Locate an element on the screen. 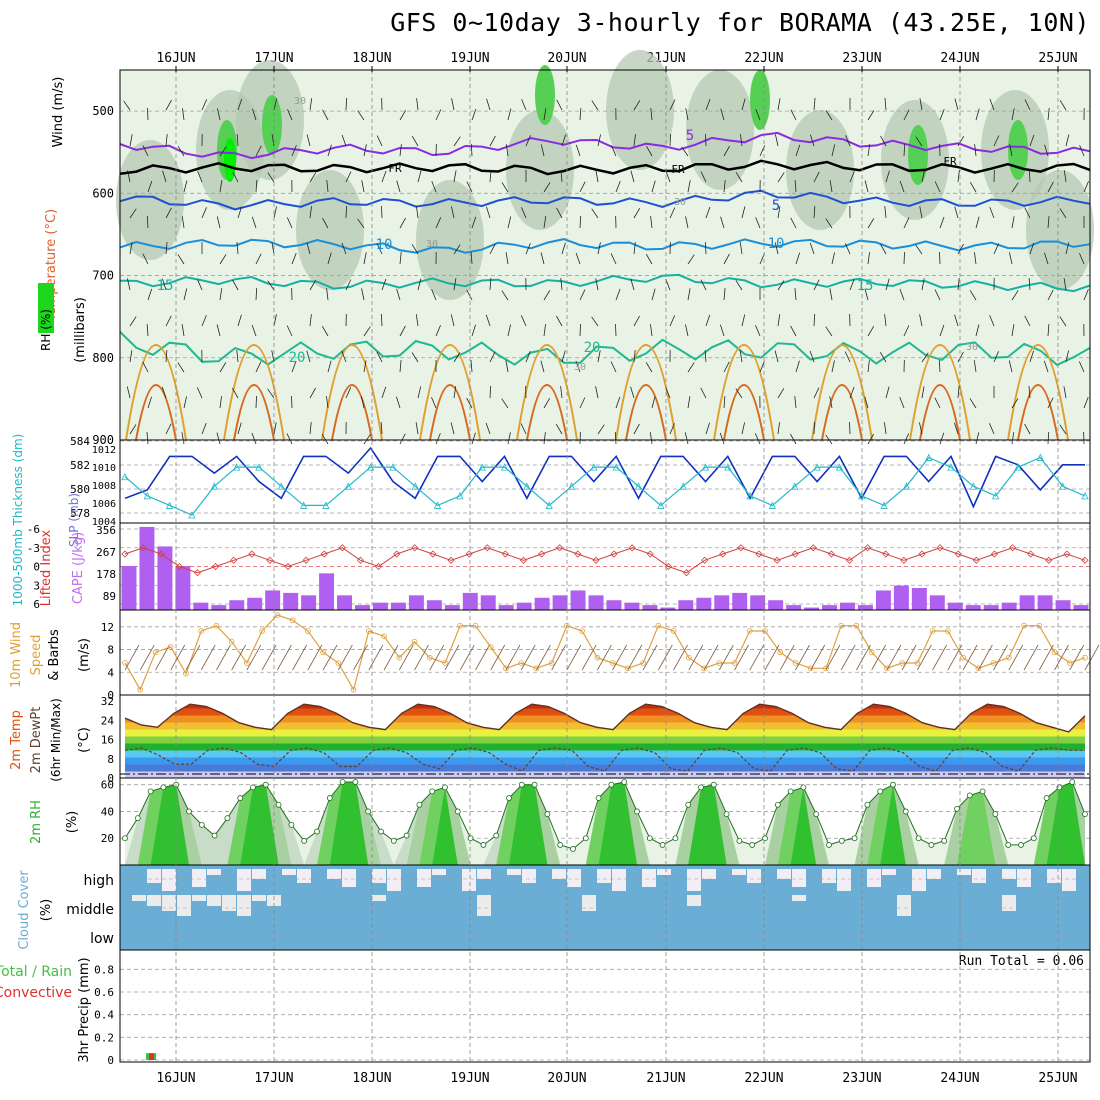 This screenshot has height=1100, width=1100. thickness-line is located at coordinates (605, 486).